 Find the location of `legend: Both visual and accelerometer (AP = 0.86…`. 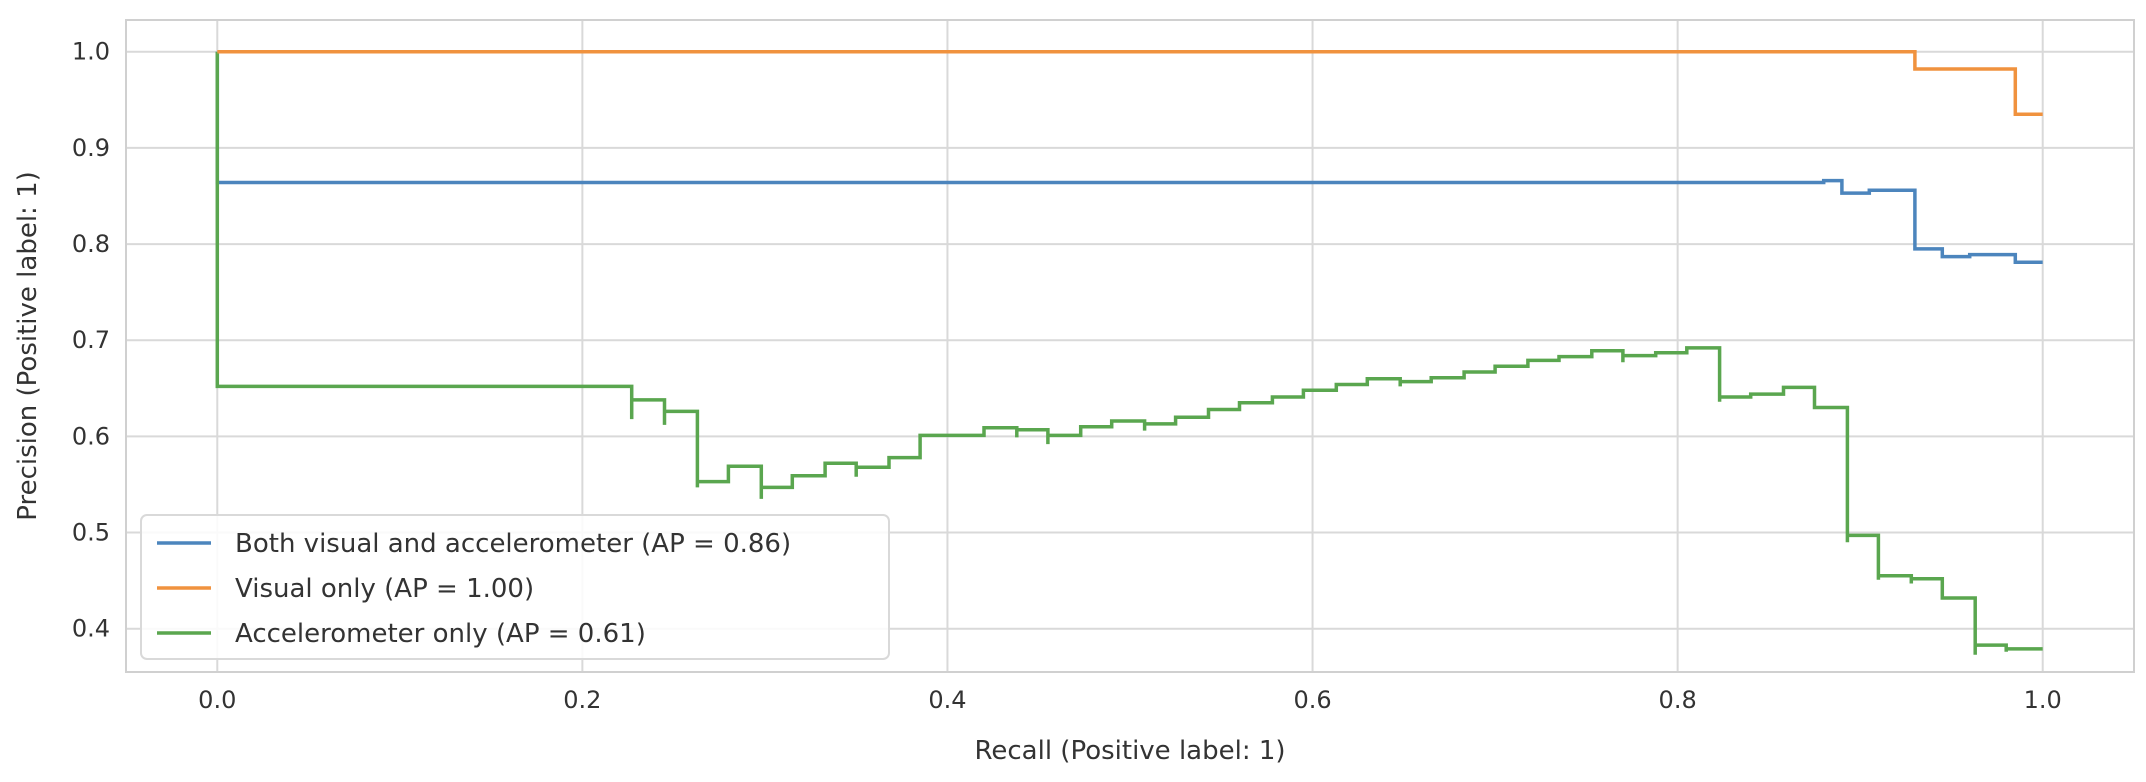

legend: Both visual and accelerometer (AP = 0.86… is located at coordinates (515, 587).